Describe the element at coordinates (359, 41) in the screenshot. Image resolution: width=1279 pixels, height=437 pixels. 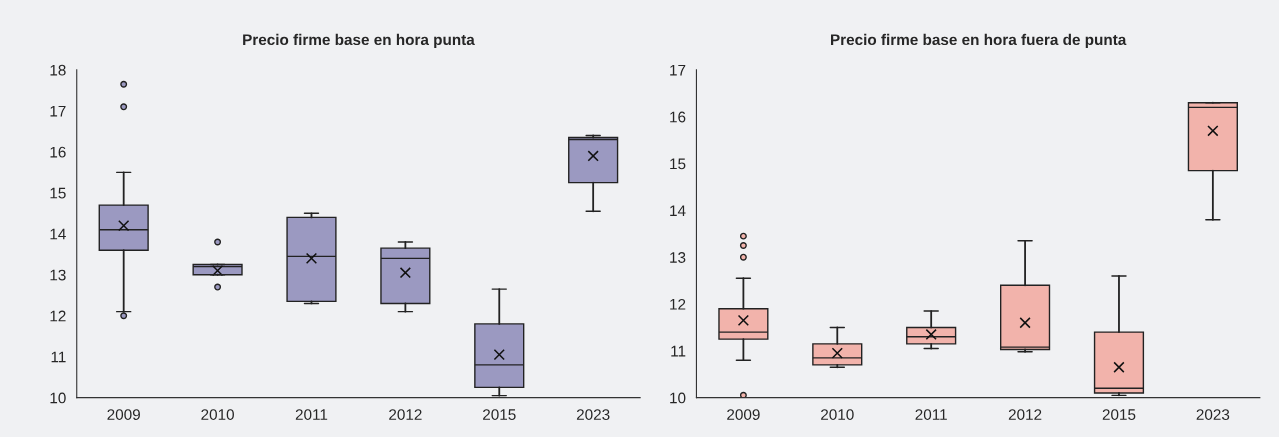
I see `chart-title: Precio firme base en hora punta` at that location.